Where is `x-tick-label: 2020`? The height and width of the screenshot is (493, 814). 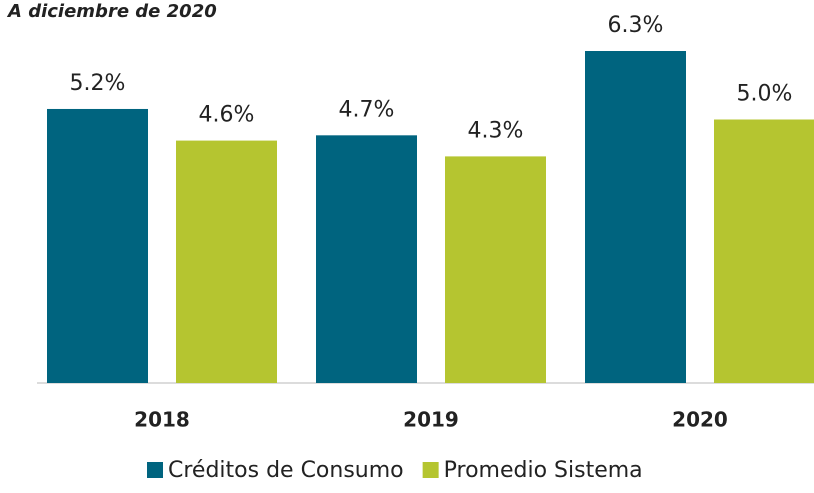 x-tick-label: 2020 is located at coordinates (700, 420).